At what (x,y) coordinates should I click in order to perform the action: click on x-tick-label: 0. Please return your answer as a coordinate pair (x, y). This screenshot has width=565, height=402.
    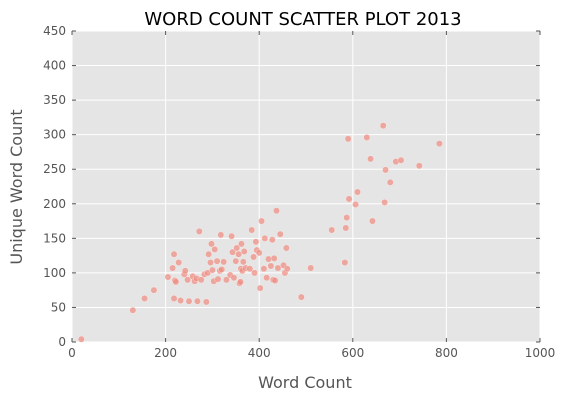
    Looking at the image, I should click on (72, 353).